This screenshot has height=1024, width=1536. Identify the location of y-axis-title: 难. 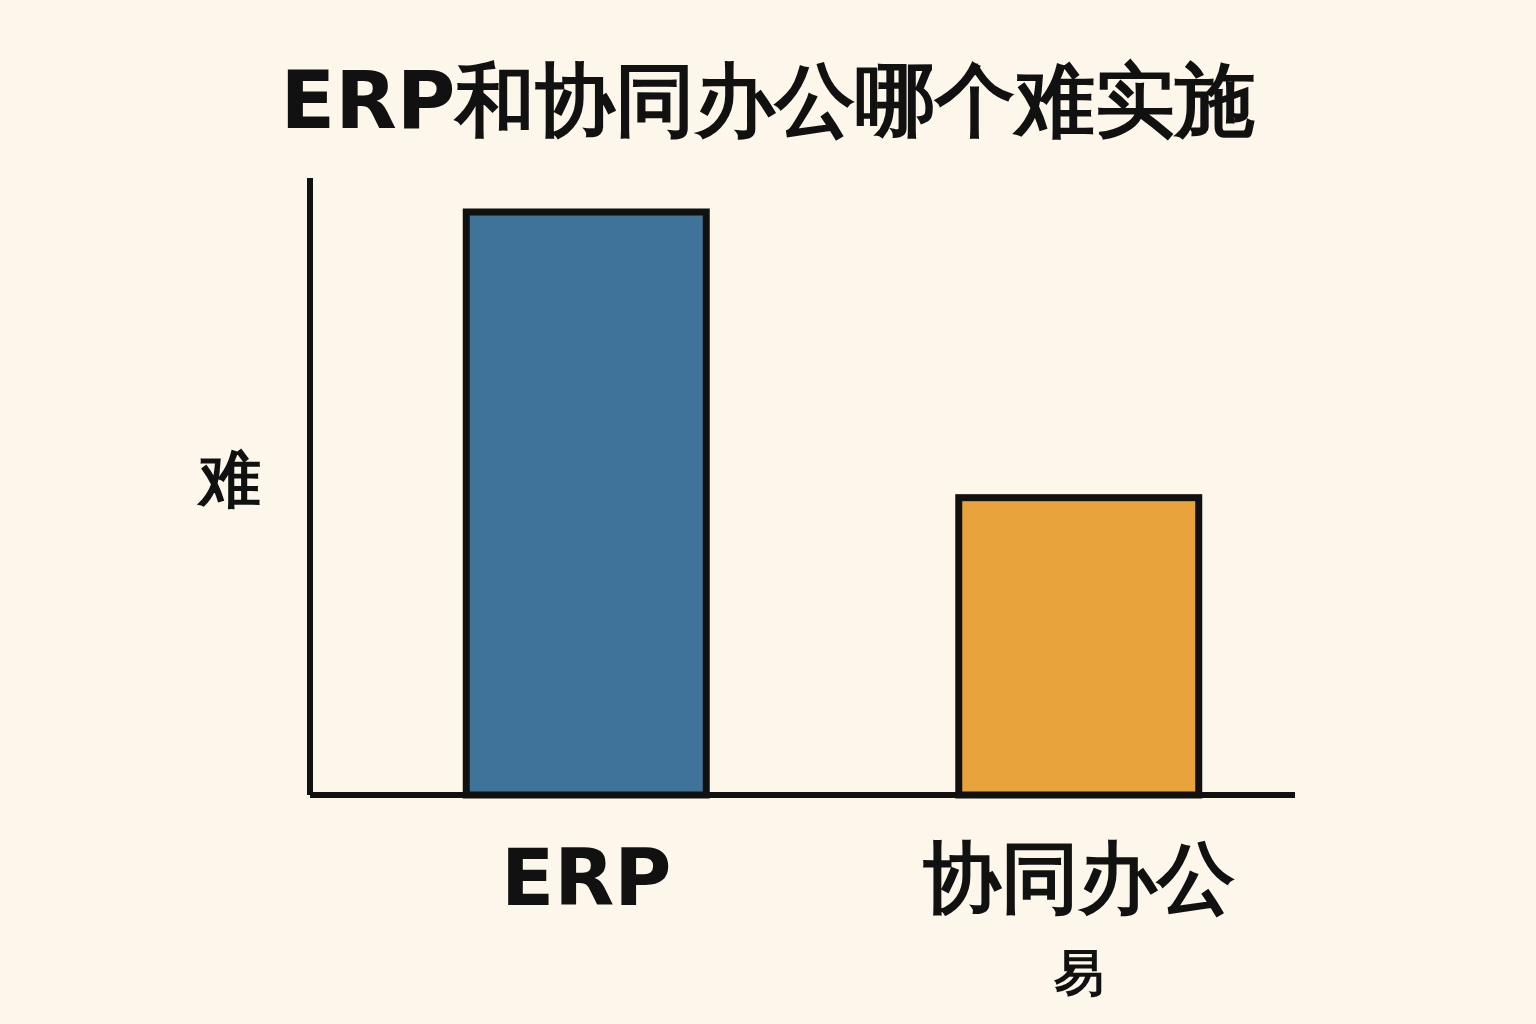
(228, 478).